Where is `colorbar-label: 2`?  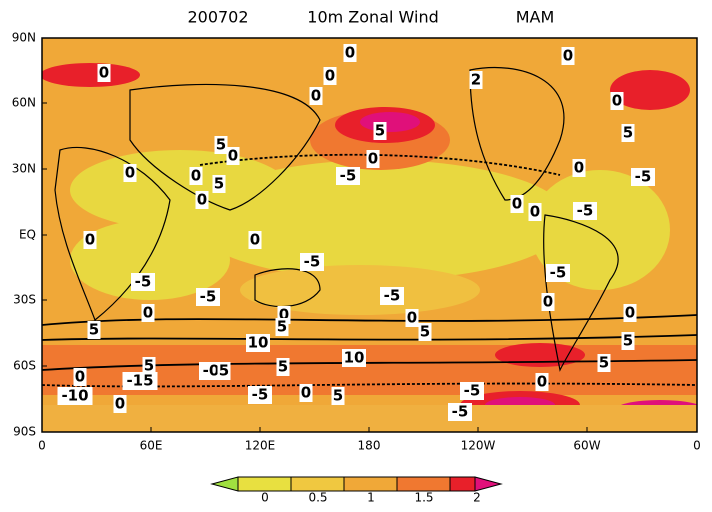
colorbar-label: 2 is located at coordinates (477, 498).